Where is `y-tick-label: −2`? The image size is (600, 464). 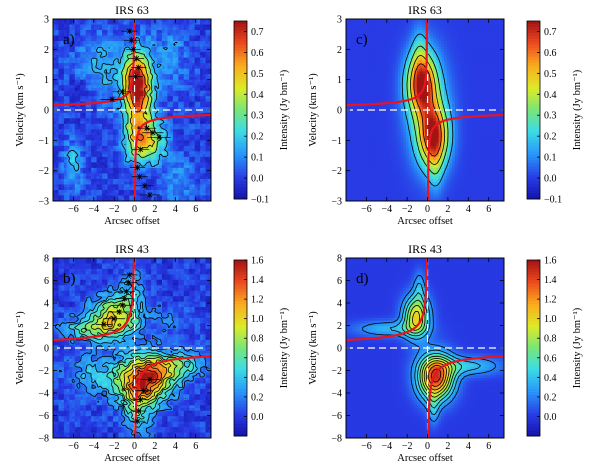 y-tick-label: −2 is located at coordinates (43, 171).